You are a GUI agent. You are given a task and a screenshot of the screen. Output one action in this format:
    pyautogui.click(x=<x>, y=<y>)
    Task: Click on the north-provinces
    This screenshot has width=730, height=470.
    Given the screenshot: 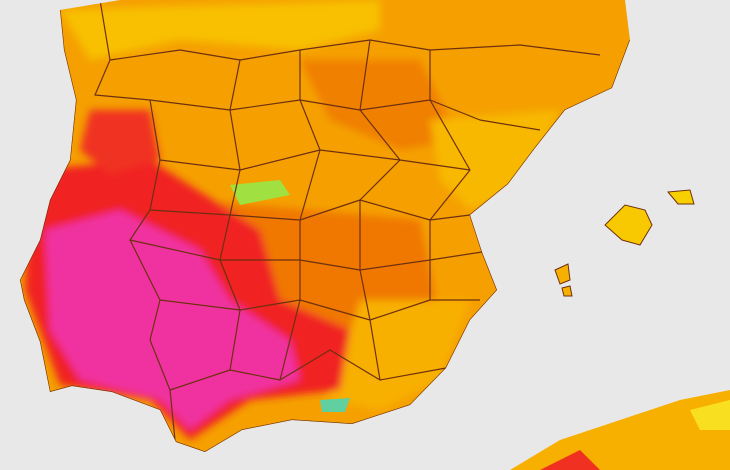 What is the action you would take?
    pyautogui.click(x=355, y=50)
    